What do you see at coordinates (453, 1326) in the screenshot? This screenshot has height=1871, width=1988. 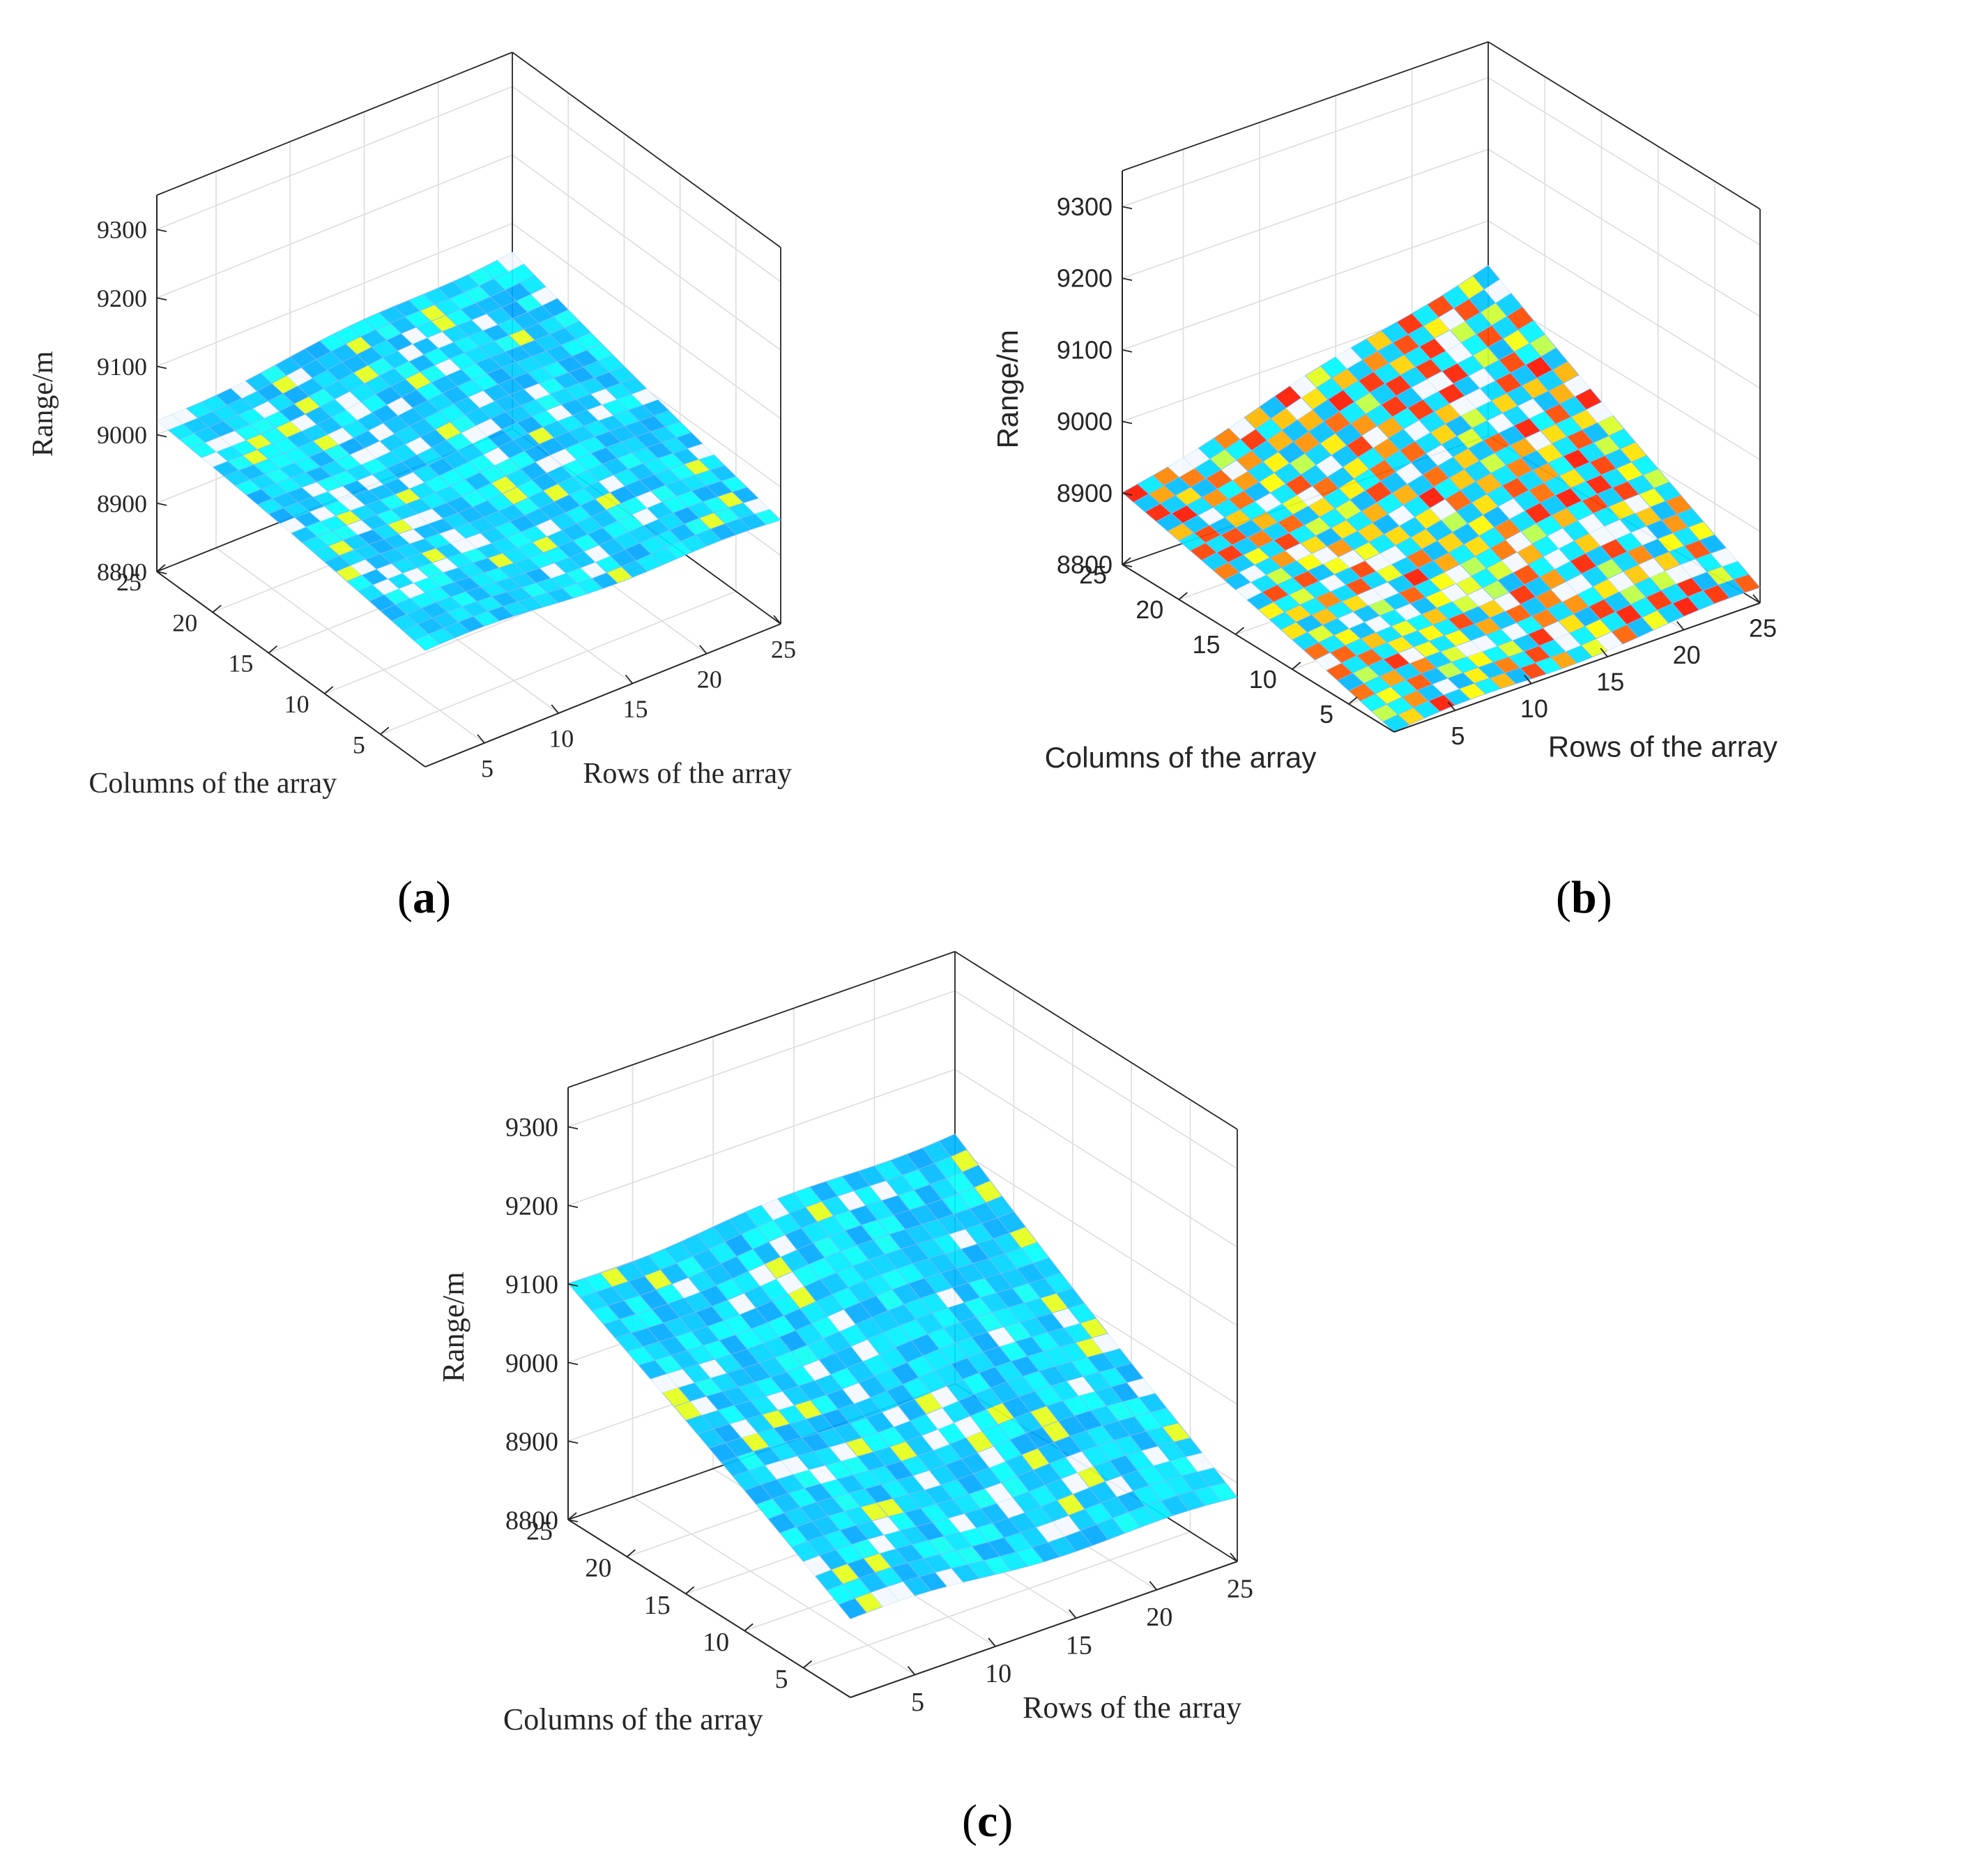 I see `z-axis-label: Range/m` at bounding box center [453, 1326].